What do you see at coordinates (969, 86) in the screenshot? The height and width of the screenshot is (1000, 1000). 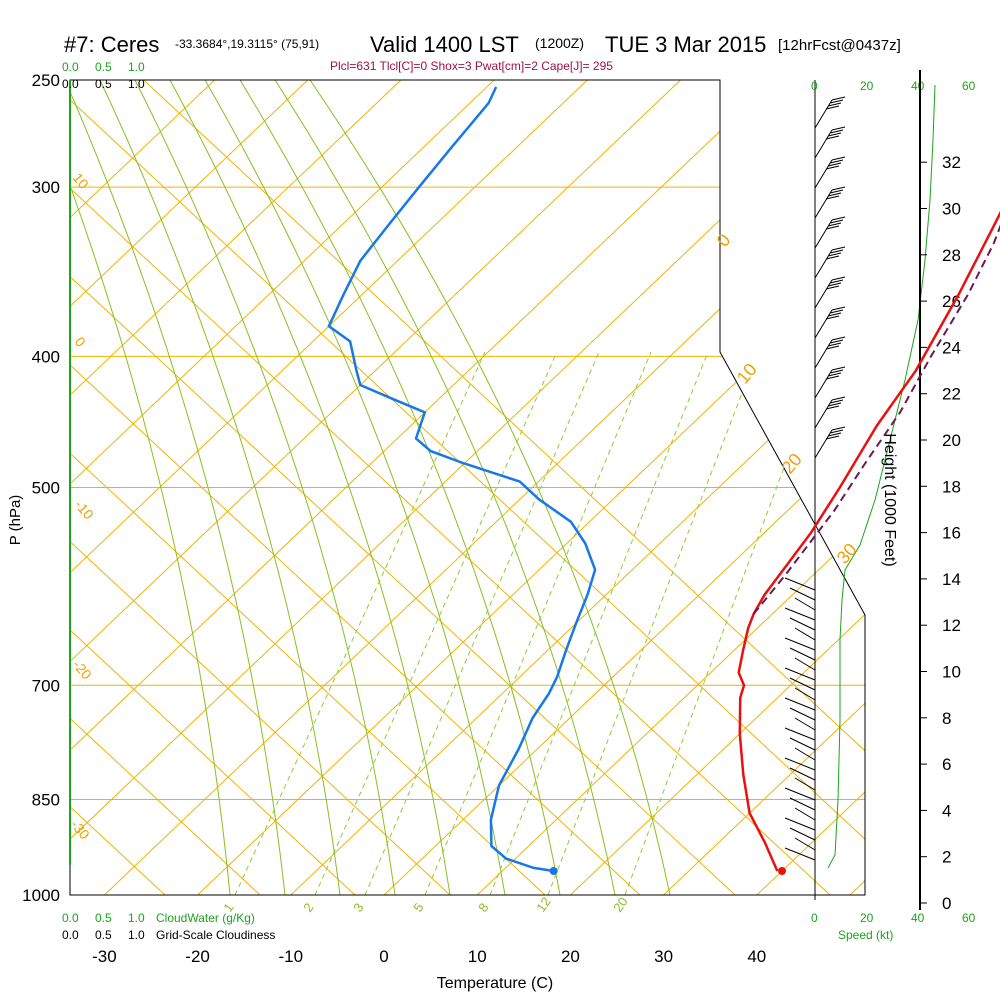 I see `speed-tick-top-60: 60` at bounding box center [969, 86].